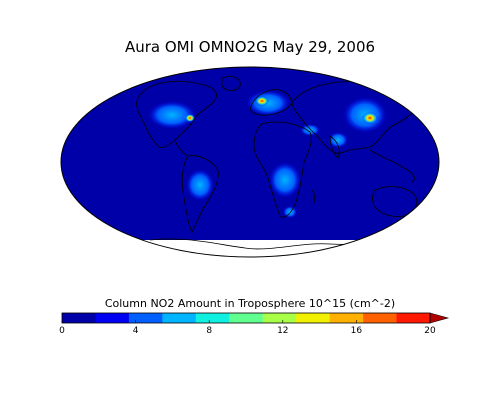  What do you see at coordinates (334, 147) in the screenshot?
I see `coast-indian-subcontinent` at bounding box center [334, 147].